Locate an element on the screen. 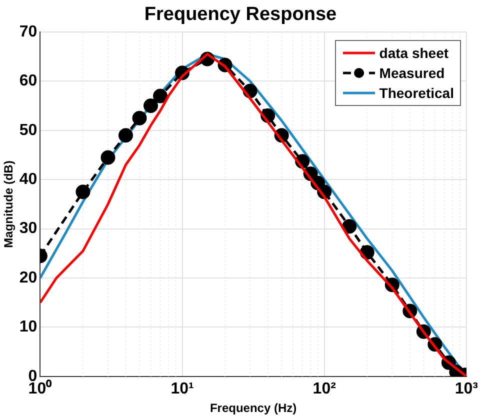 The width and height of the screenshot is (481, 416). x-tick-label: 10¹ is located at coordinates (182, 389).